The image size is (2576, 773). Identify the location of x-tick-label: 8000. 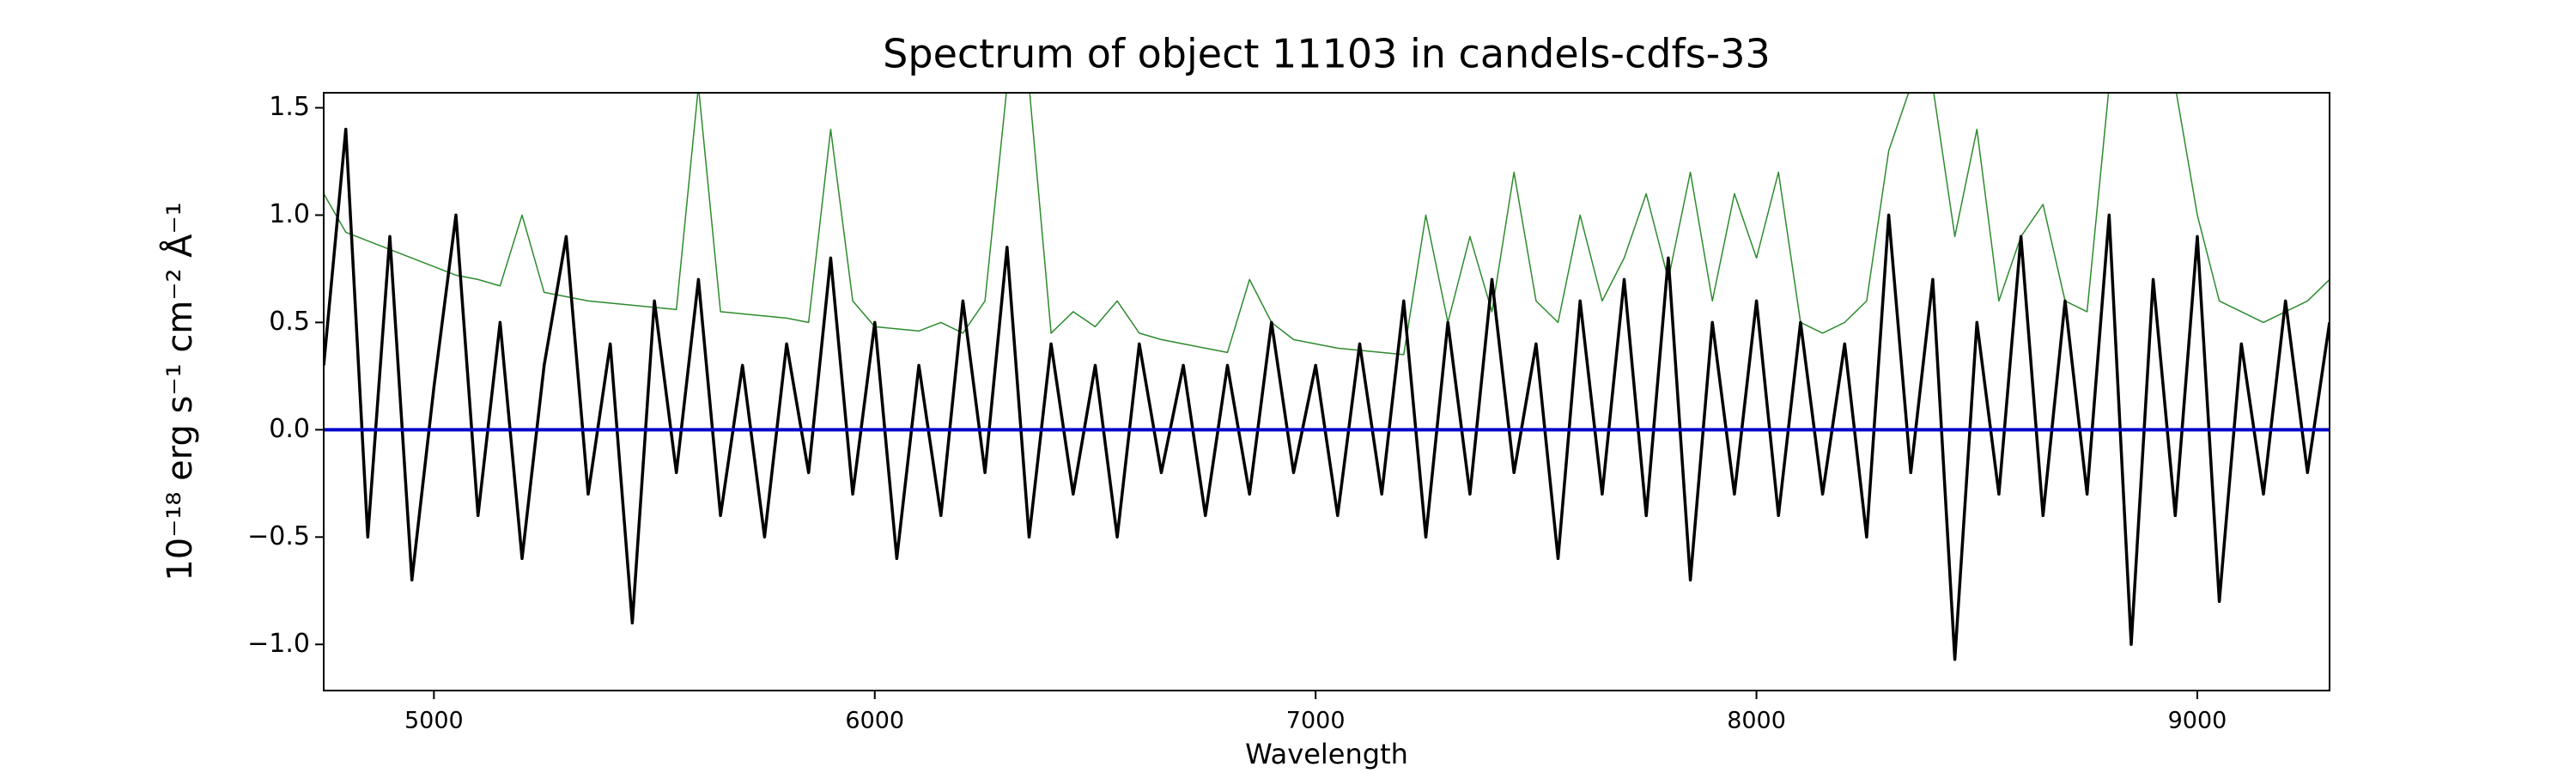
(1756, 721).